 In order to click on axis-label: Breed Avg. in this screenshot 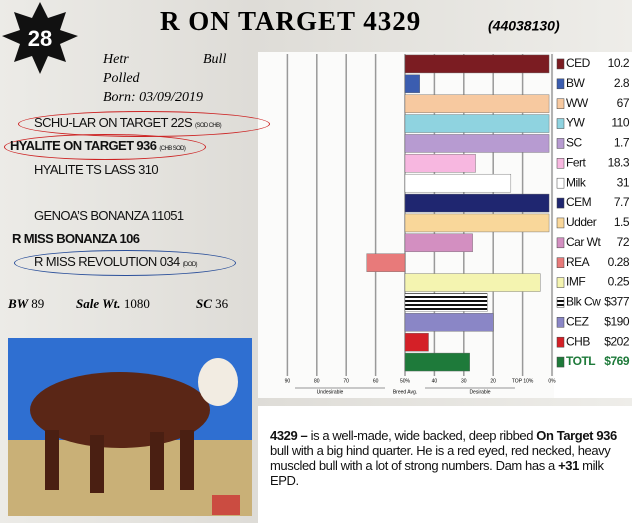, I will do `click(405, 392)`.